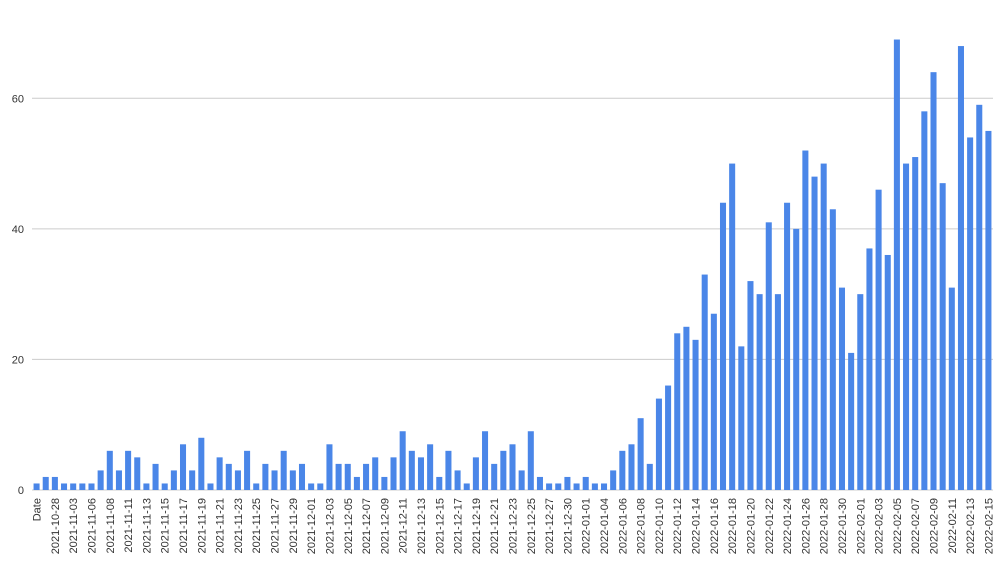 Image resolution: width=993 pixels, height=572 pixels. What do you see at coordinates (568, 526) in the screenshot?
I see `x-tick-label: 2021-12-30` at bounding box center [568, 526].